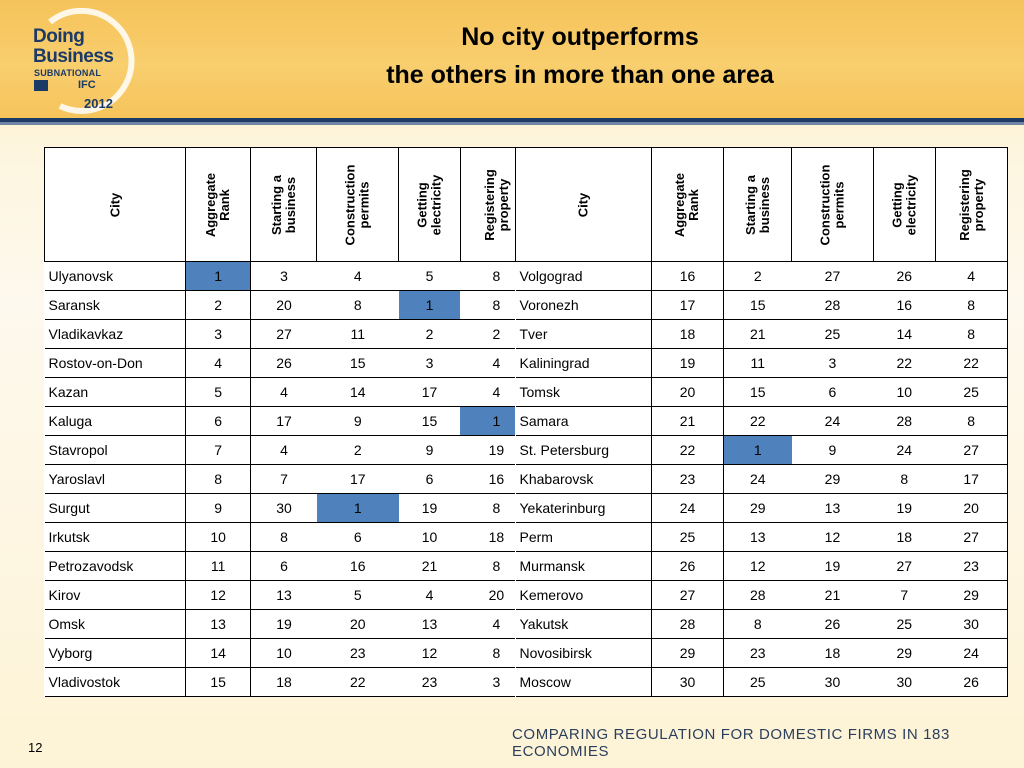  I want to click on cell-city: Khabarovsk, so click(583, 479).